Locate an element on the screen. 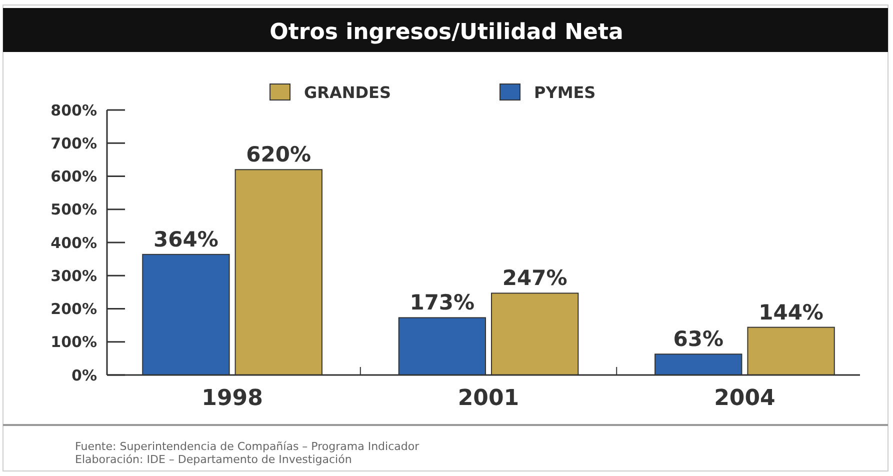 This screenshot has height=476, width=893. y-tick-label: 800% is located at coordinates (73, 110).